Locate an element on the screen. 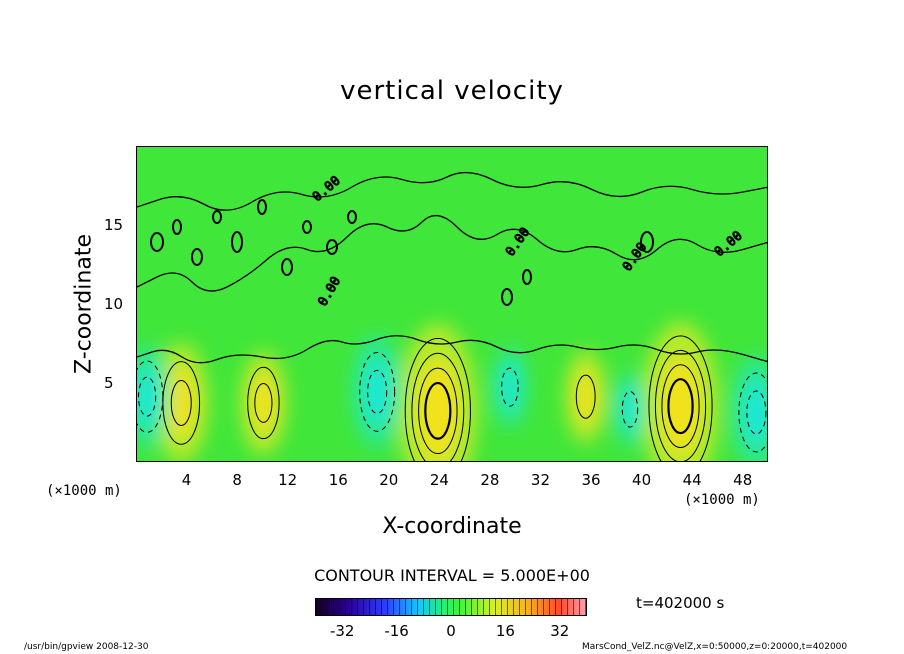 The width and height of the screenshot is (904, 654). x-tick-label: 40 is located at coordinates (642, 480).